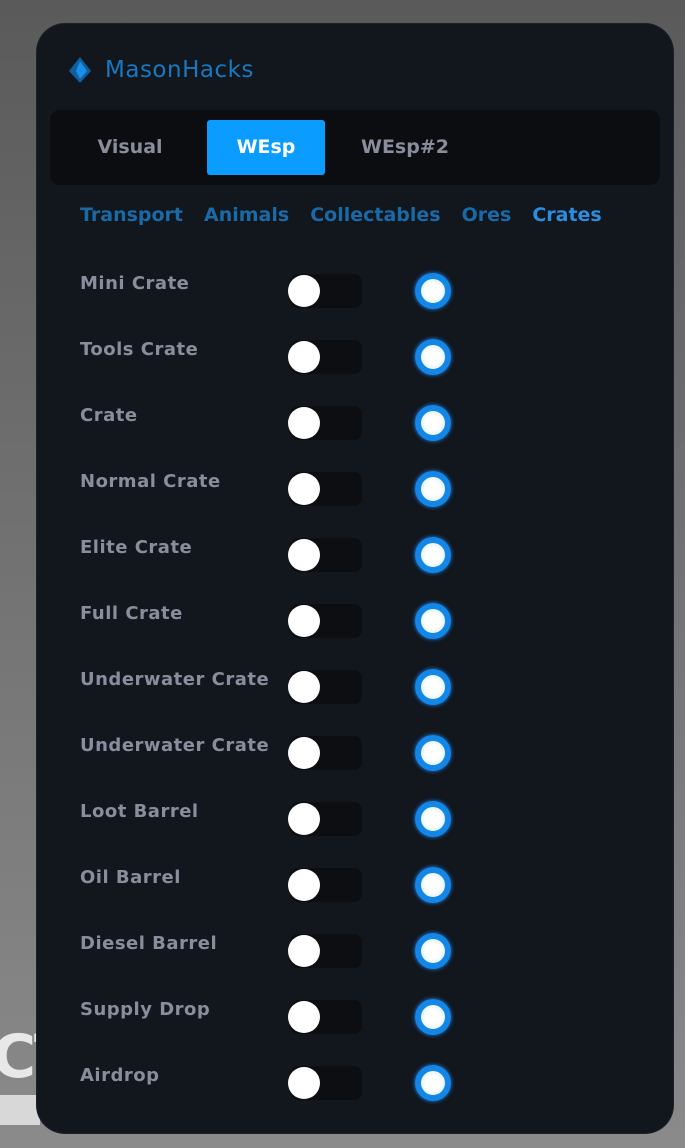 This screenshot has width=685, height=1148. What do you see at coordinates (360, 825) in the screenshot?
I see `list-item: Loot Barrel` at bounding box center [360, 825].